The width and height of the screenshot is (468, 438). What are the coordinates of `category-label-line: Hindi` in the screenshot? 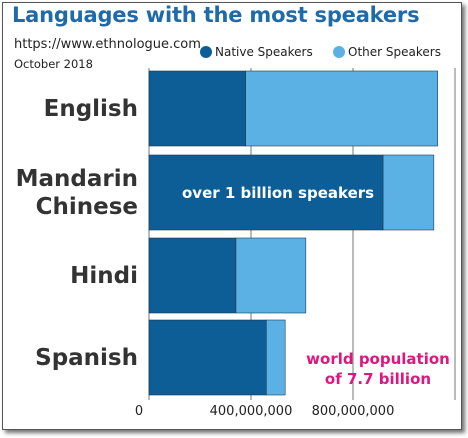 It's located at (104, 275).